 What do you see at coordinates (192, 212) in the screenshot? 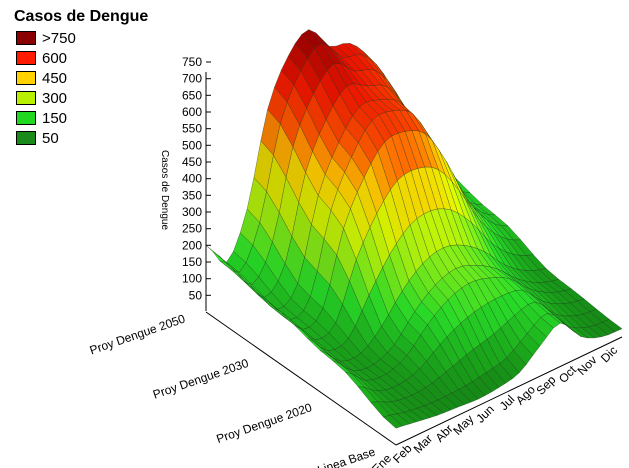
I see `z-tick-label: 300` at bounding box center [192, 212].